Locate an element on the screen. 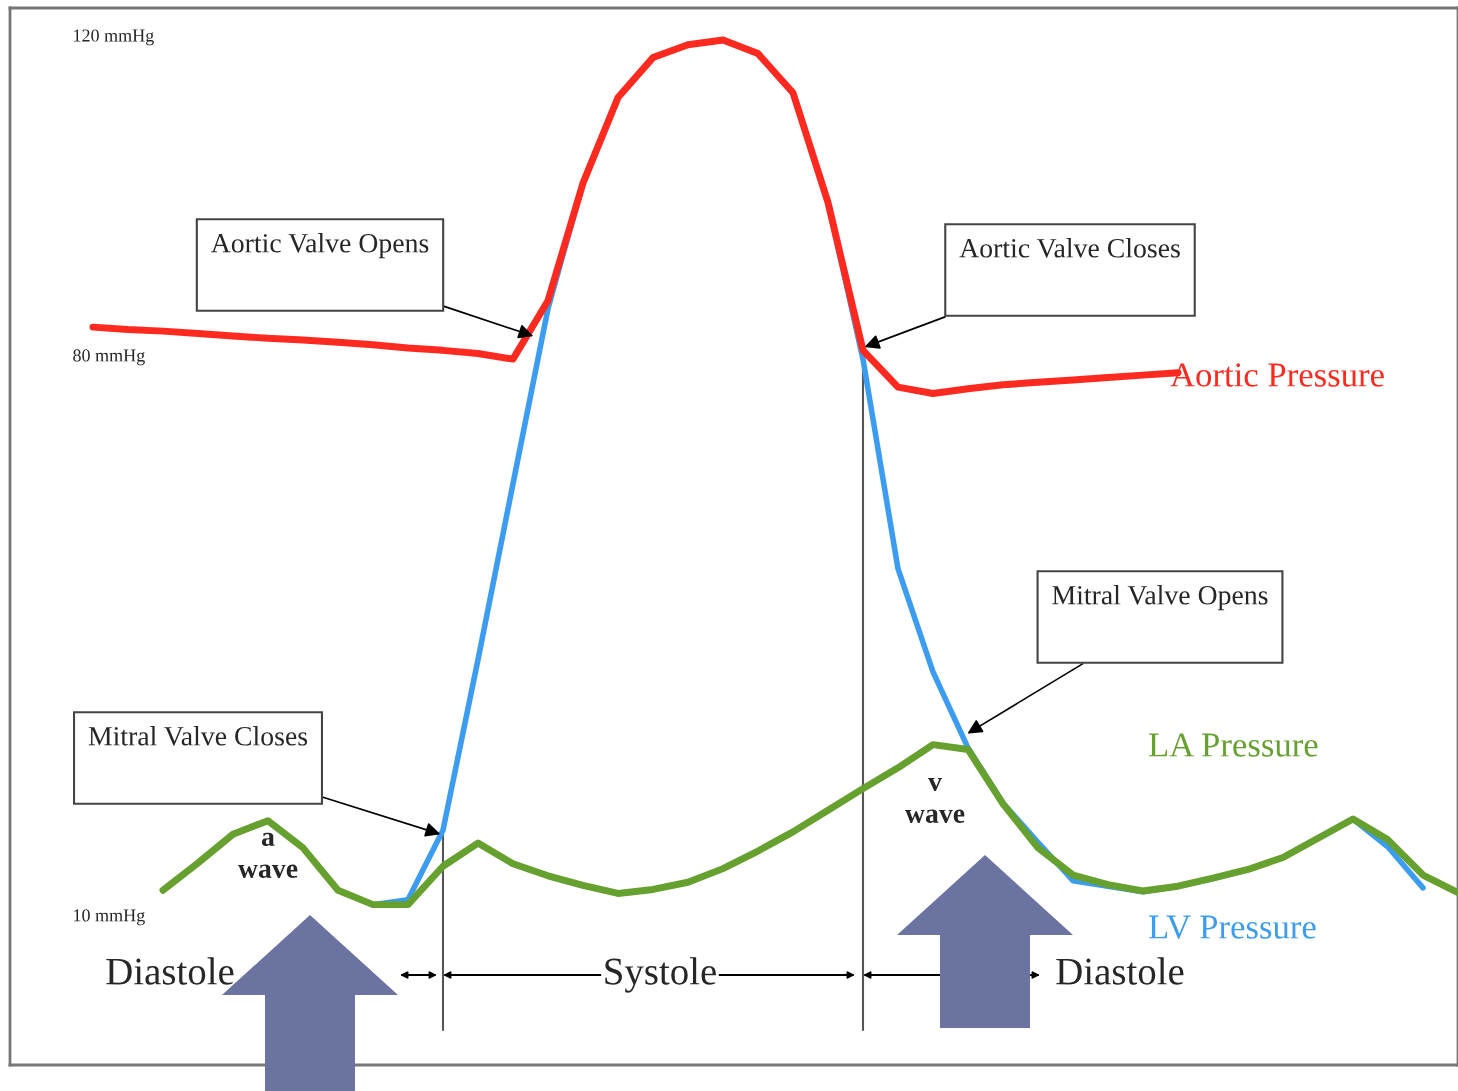  annotation: v wave is located at coordinates (935, 800).